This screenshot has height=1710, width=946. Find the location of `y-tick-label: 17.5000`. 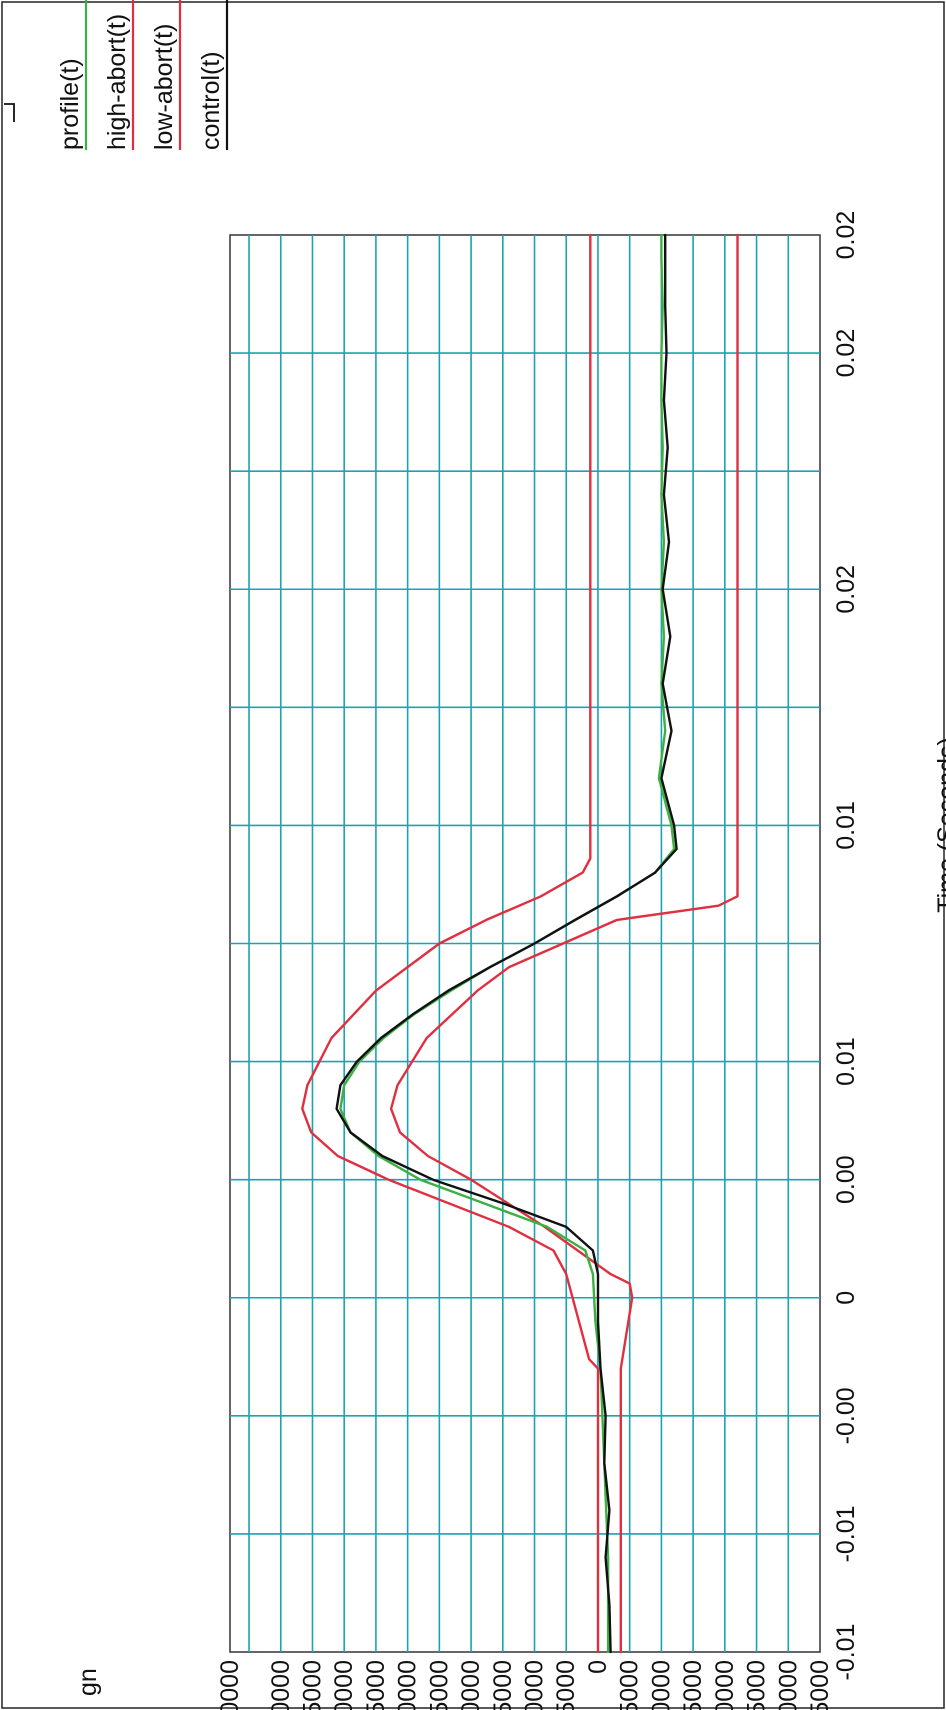

y-tick-label: 17.5000 is located at coordinates (376, 1685).